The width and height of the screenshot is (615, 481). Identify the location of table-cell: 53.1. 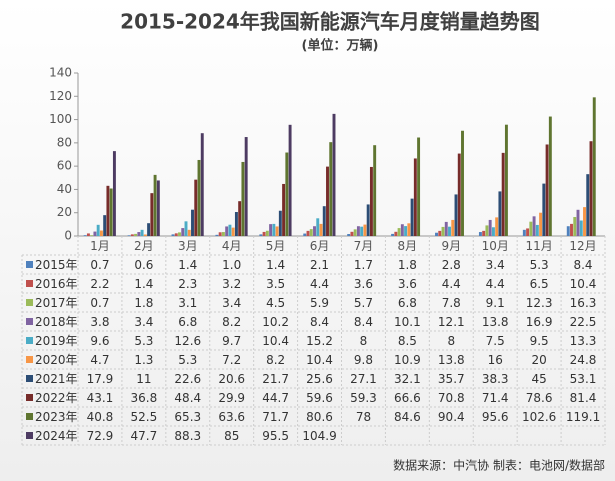
(583, 379).